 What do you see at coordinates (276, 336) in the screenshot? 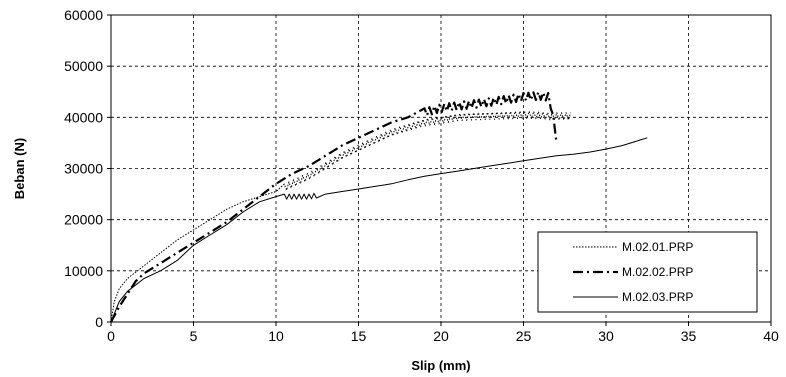
I see `x-tick-label: 10` at bounding box center [276, 336].